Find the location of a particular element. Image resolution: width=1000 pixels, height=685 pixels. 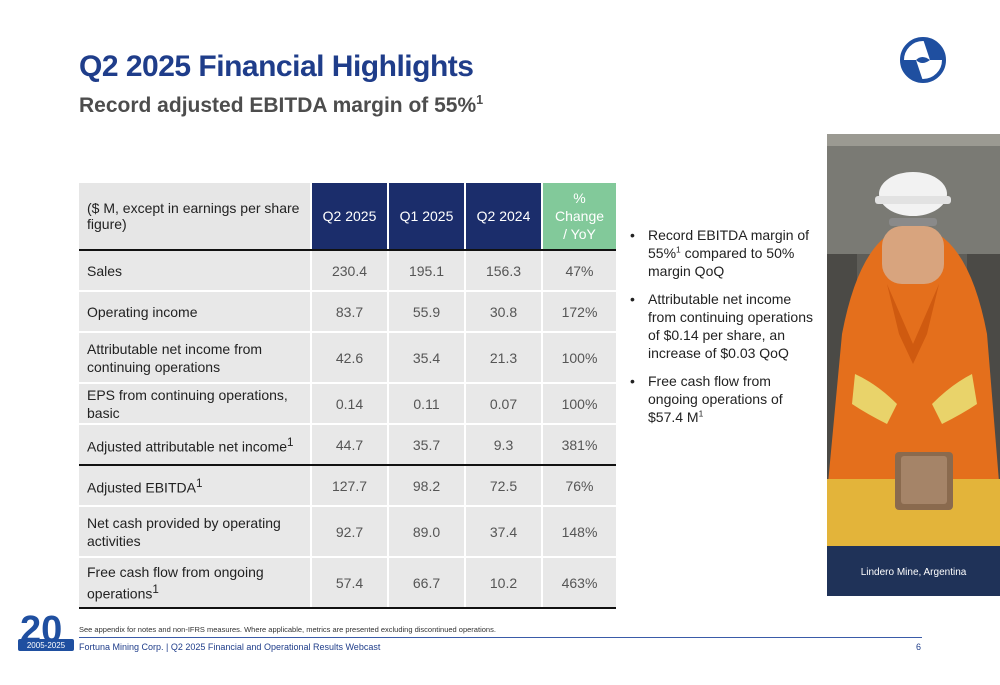

value-cell: 72.5 is located at coordinates (503, 486).